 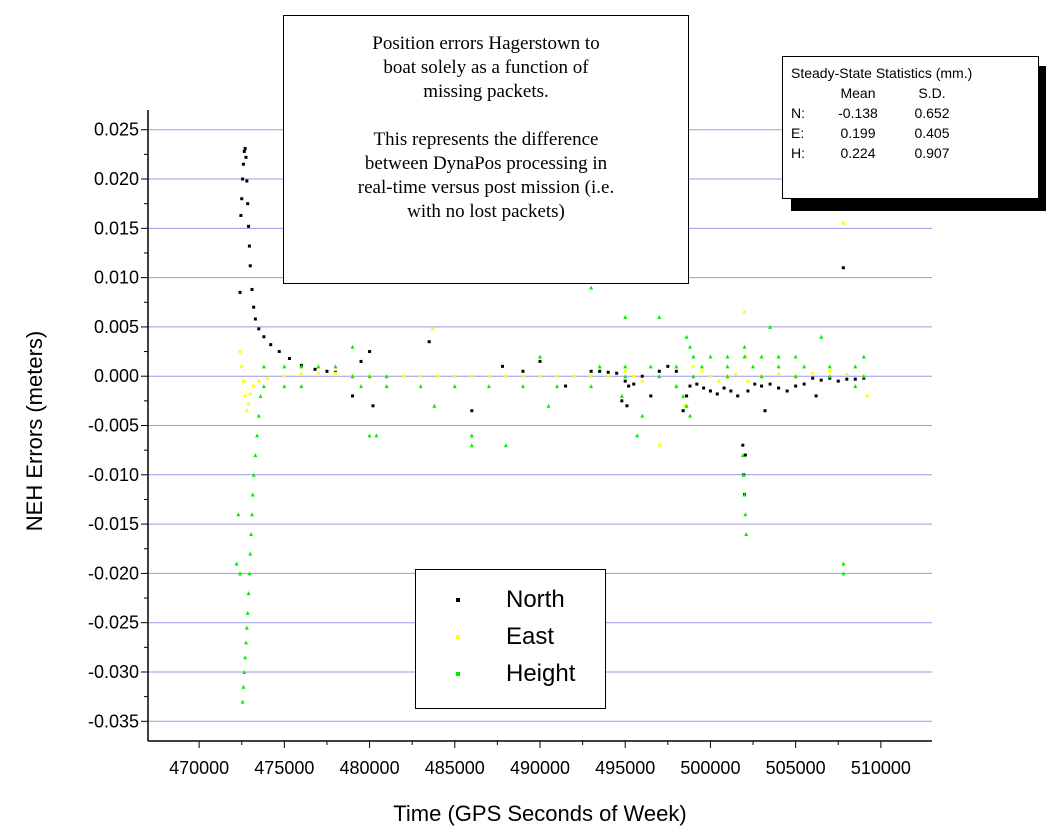 What do you see at coordinates (535, 599) in the screenshot?
I see `legend-label-north: North` at bounding box center [535, 599].